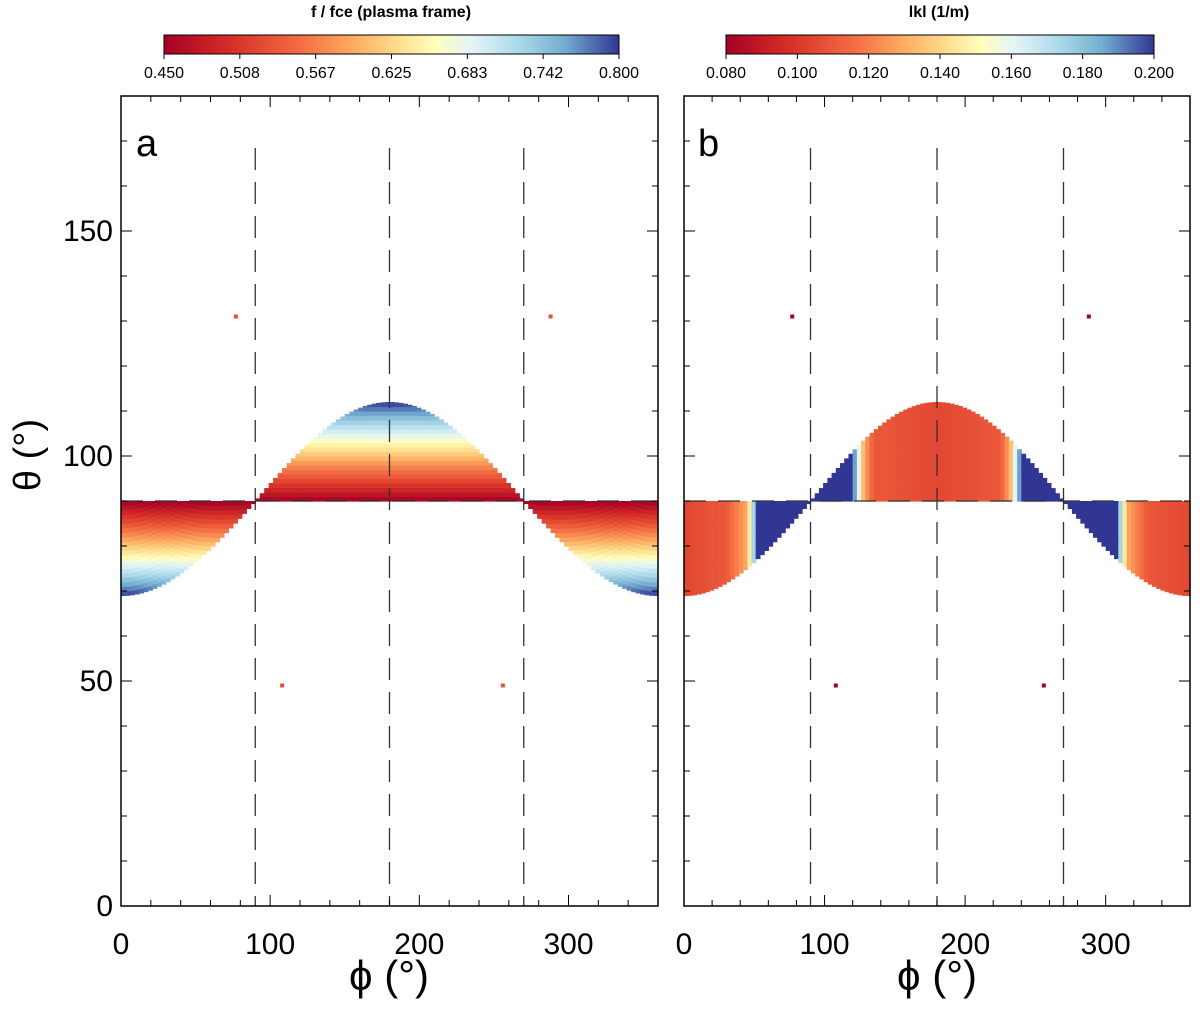 This screenshot has height=1018, width=1200. I want to click on y-tick-label: 0, so click(104, 906).